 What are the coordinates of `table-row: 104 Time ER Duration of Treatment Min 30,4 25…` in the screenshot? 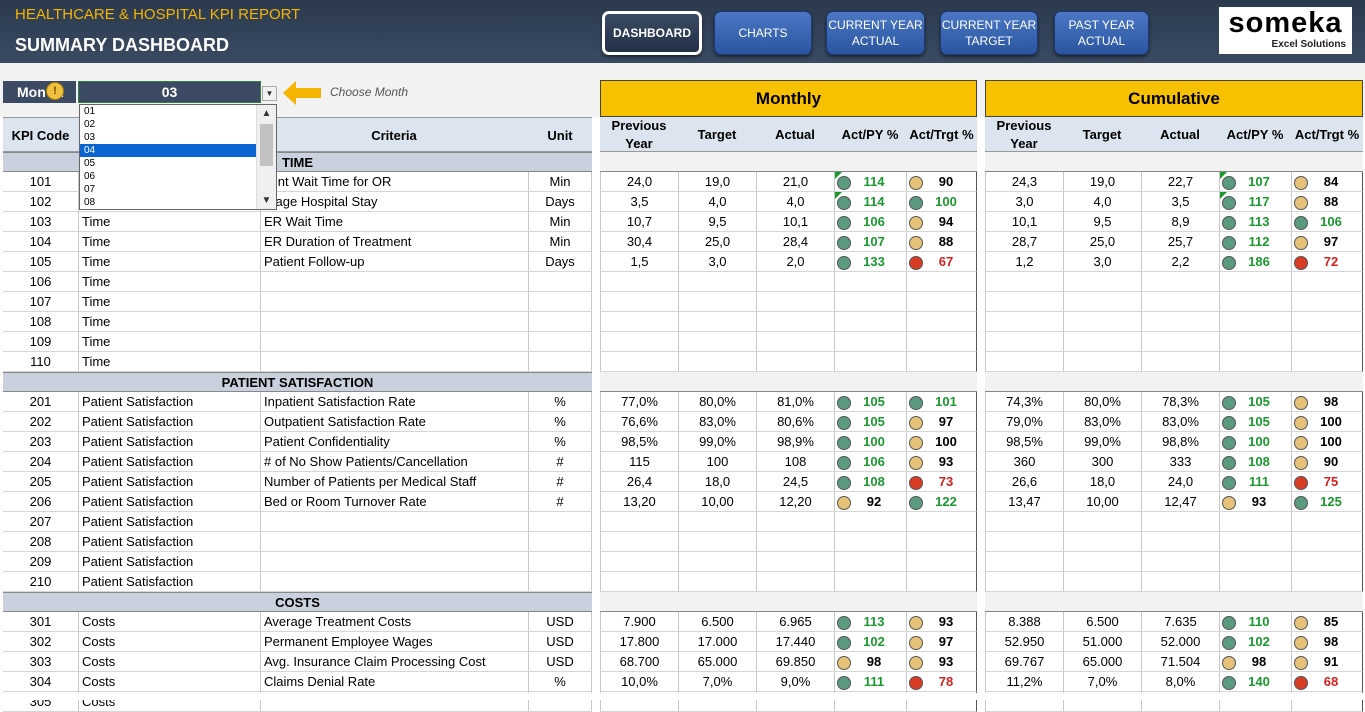 It's located at (682, 242).